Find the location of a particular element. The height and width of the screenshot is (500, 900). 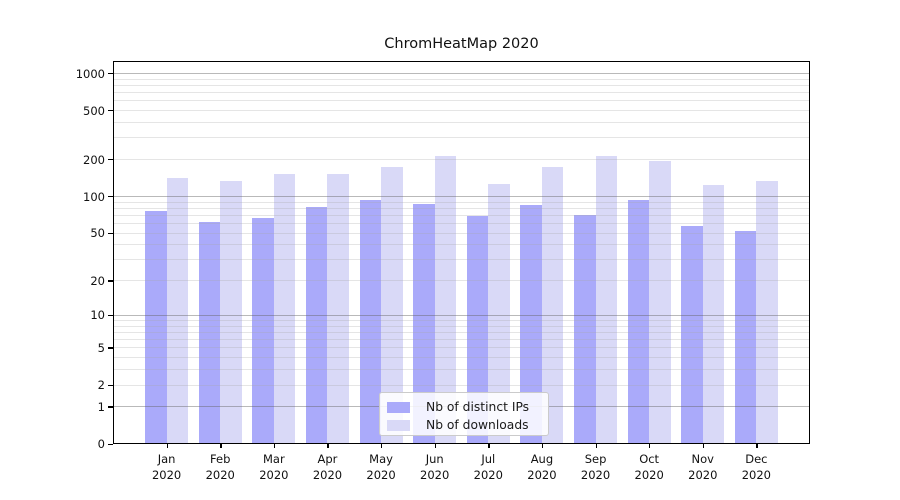

bar-nb-of-downloads-jan is located at coordinates (177, 311).